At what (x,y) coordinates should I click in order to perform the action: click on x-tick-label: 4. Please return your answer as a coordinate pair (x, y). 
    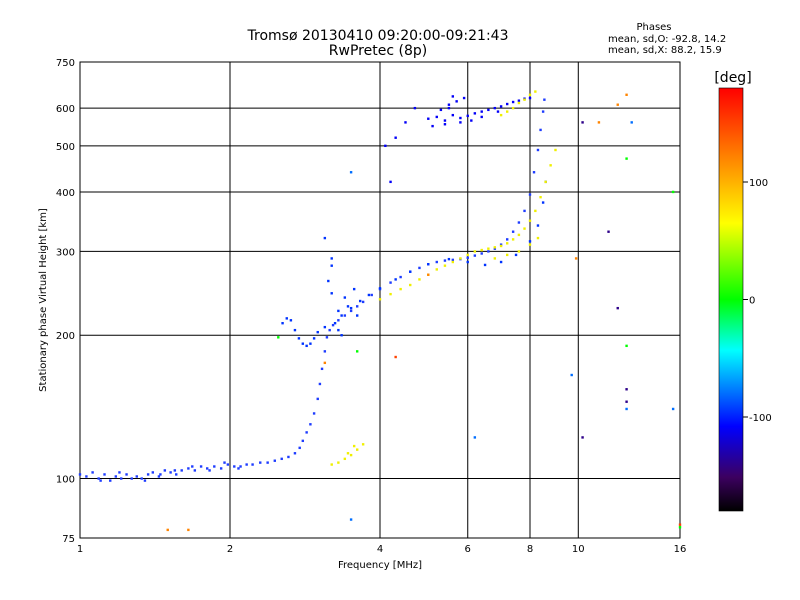
    Looking at the image, I should click on (380, 549).